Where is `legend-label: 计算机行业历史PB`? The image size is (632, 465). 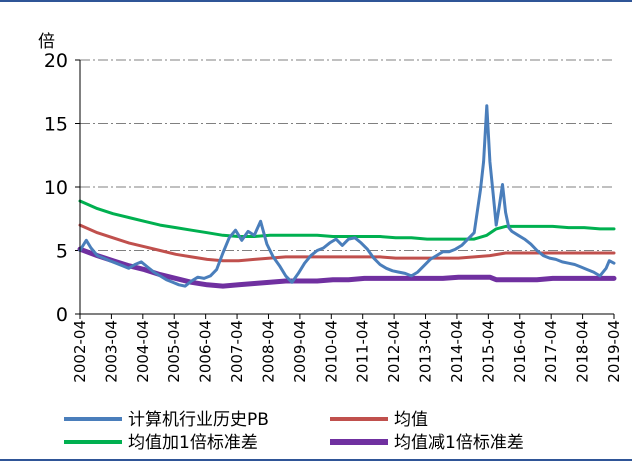 legend-label: 计算机行业历史PB is located at coordinates (198, 420).